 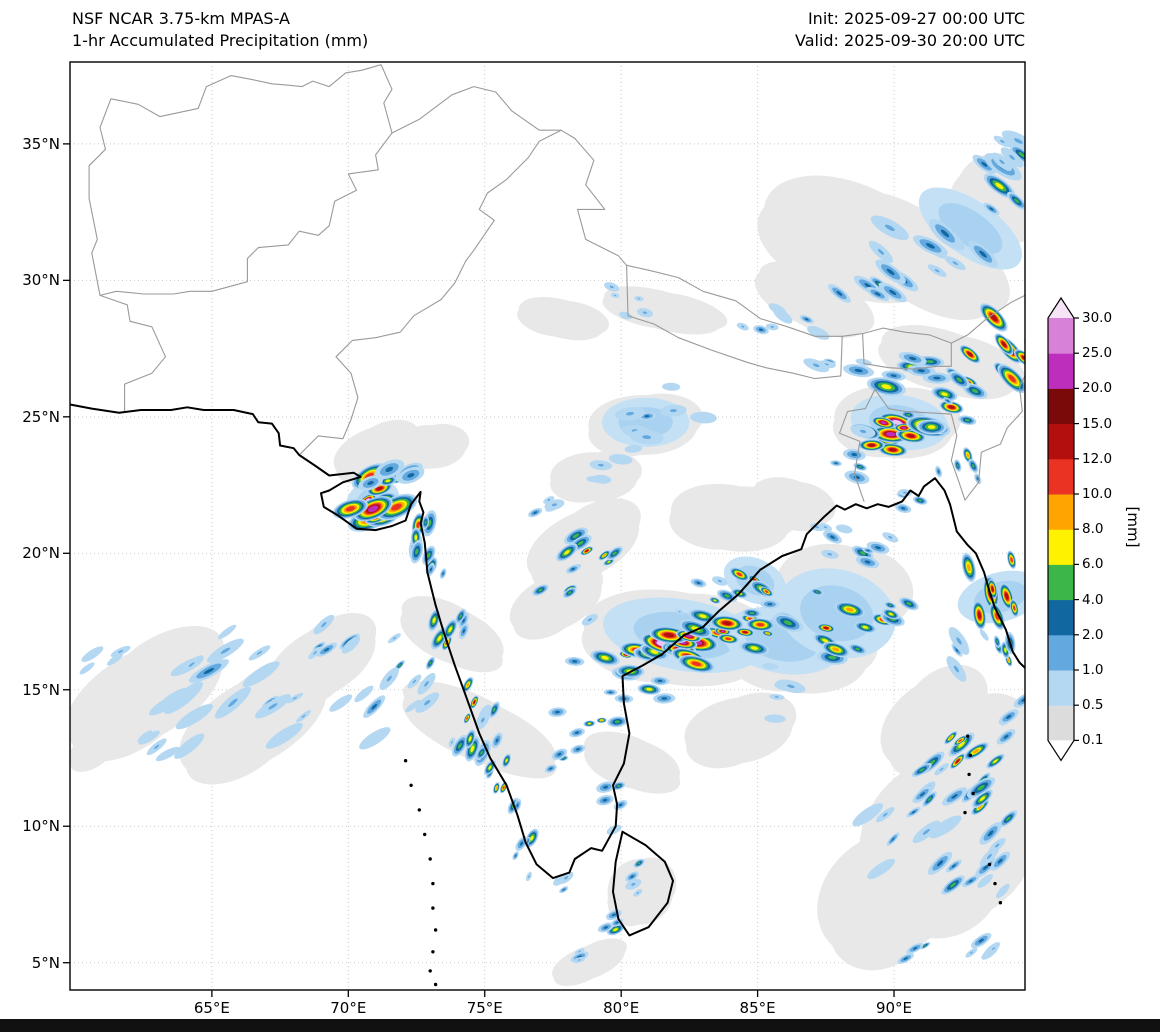 What do you see at coordinates (41, 826) in the screenshot?
I see `y-tick-label: 10°N` at bounding box center [41, 826].